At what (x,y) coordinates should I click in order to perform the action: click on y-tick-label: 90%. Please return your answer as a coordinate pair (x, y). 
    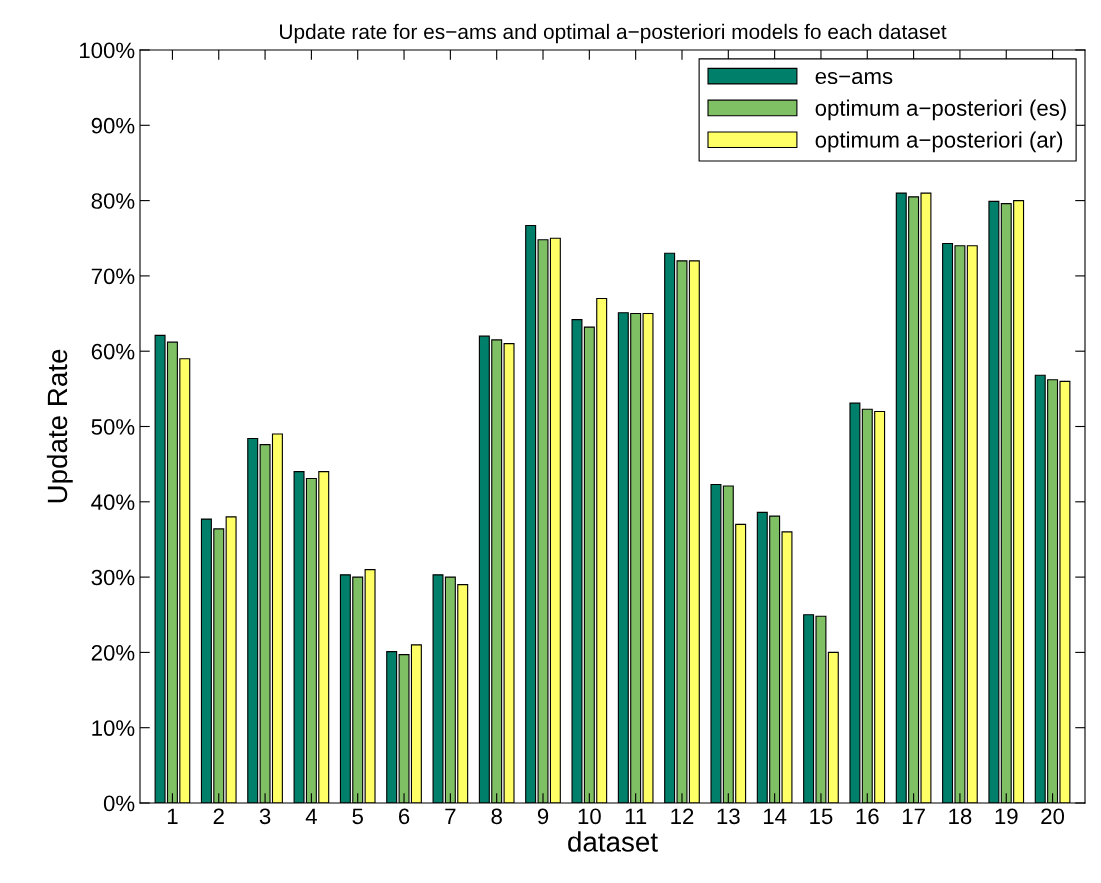
    Looking at the image, I should click on (113, 125).